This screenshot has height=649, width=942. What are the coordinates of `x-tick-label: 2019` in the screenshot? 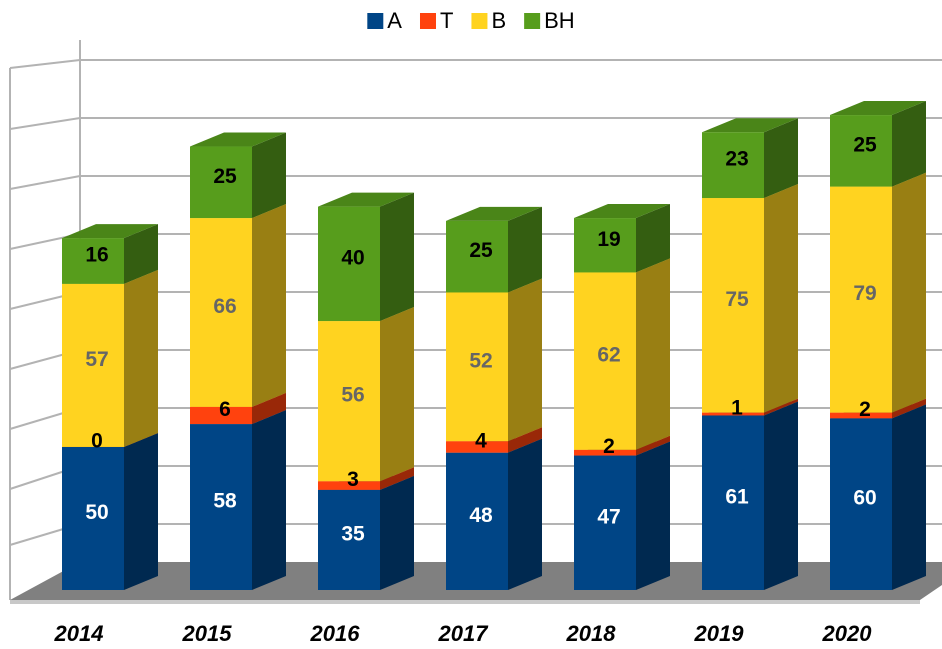 It's located at (719, 633).